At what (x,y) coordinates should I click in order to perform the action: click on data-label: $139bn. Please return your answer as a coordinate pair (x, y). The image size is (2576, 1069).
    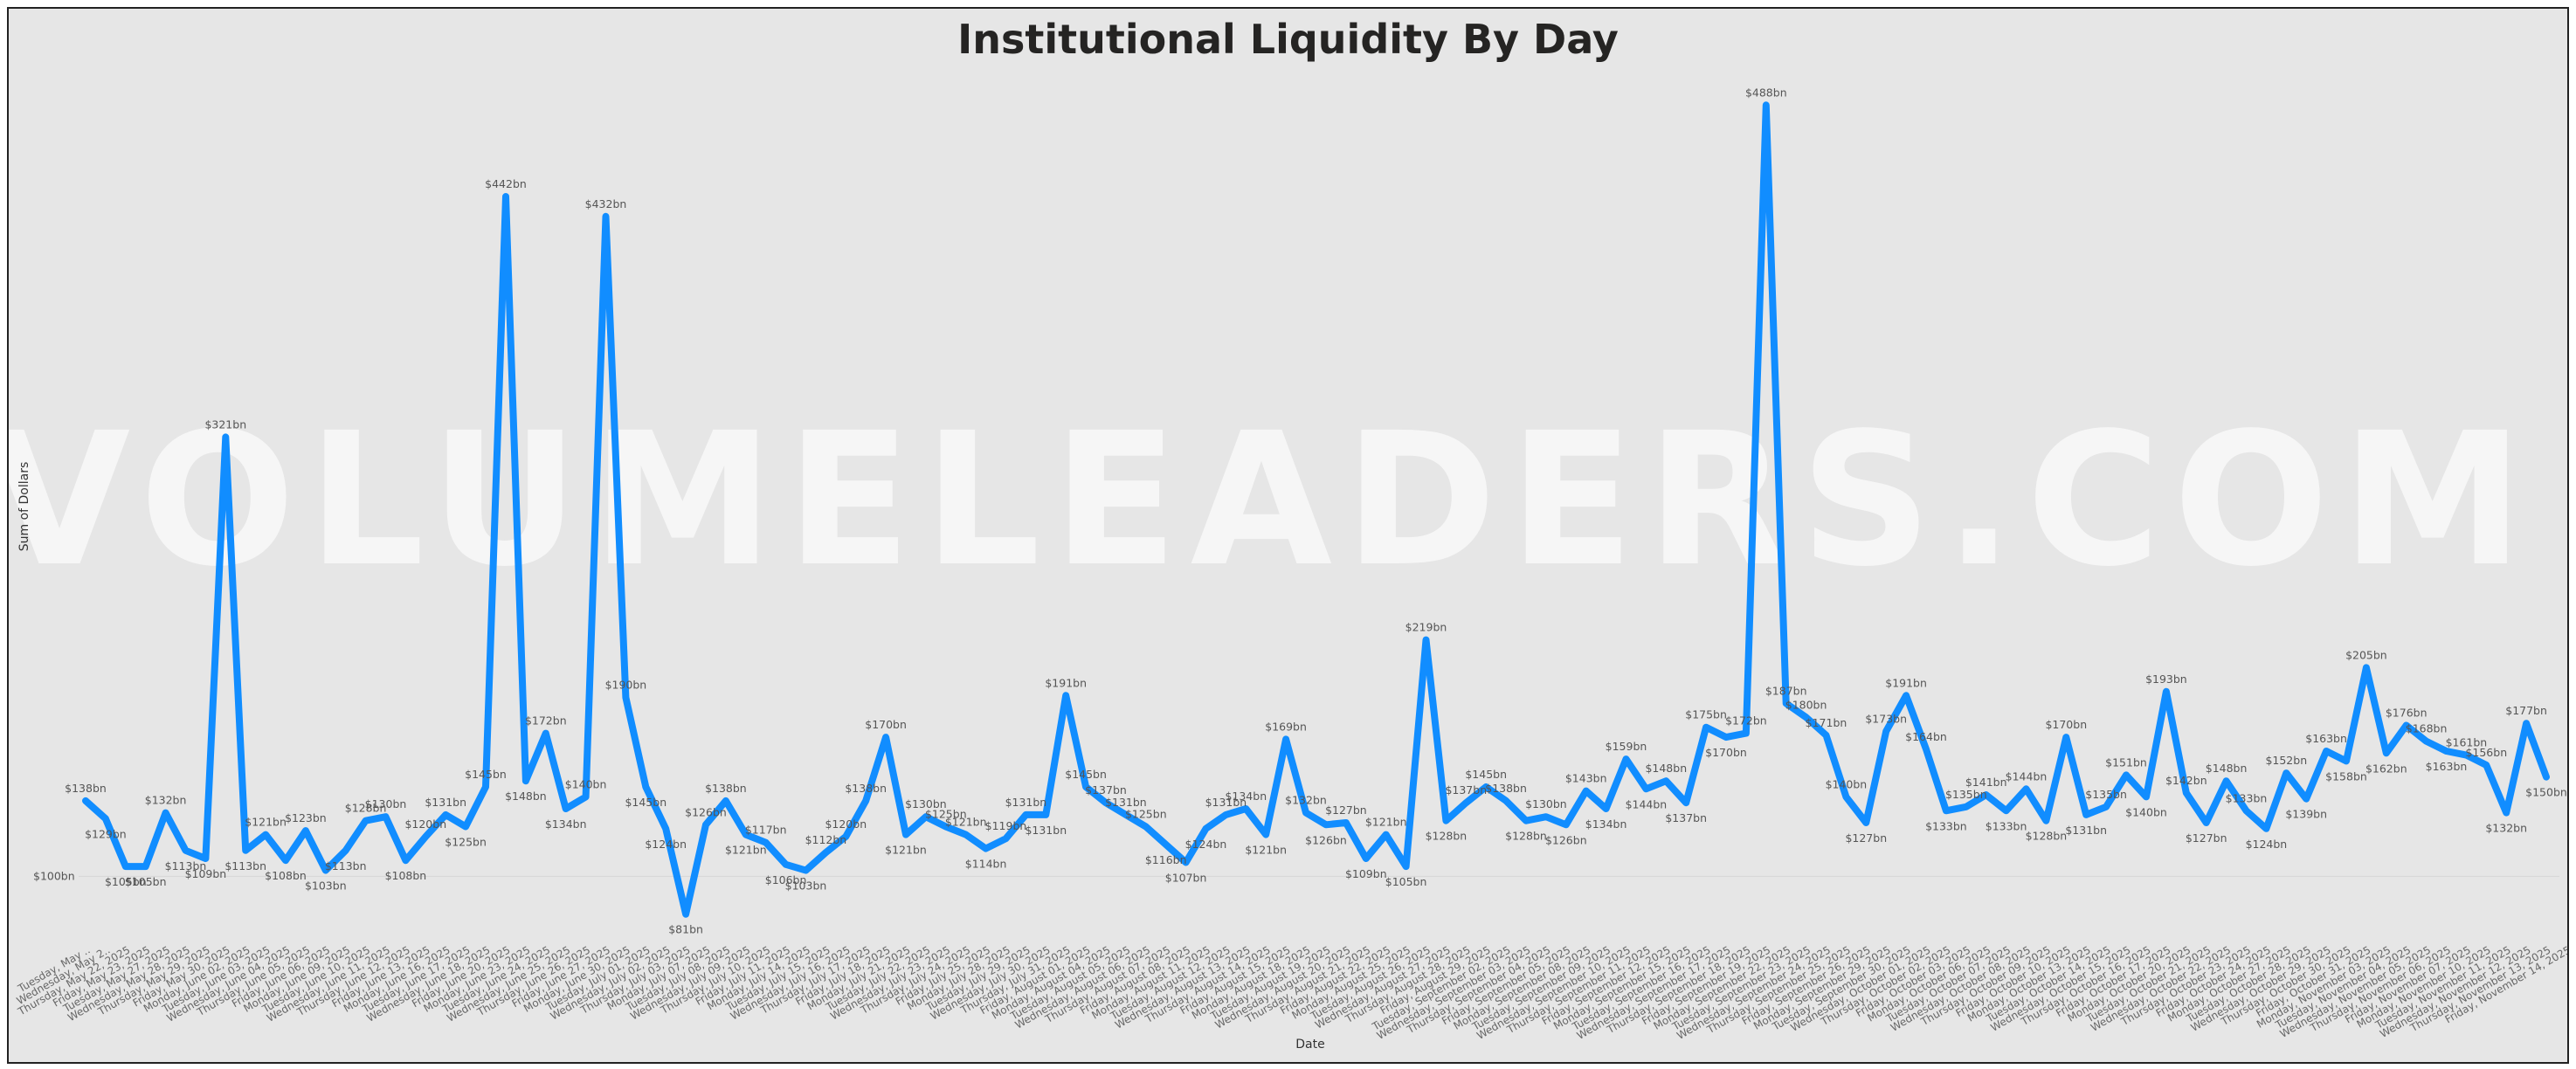
    Looking at the image, I should click on (2306, 815).